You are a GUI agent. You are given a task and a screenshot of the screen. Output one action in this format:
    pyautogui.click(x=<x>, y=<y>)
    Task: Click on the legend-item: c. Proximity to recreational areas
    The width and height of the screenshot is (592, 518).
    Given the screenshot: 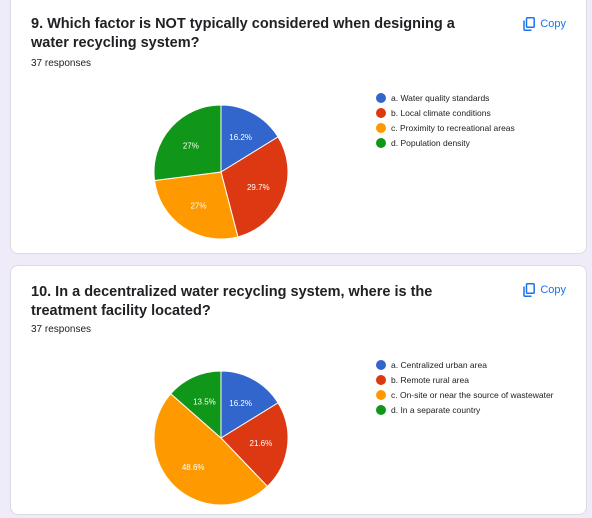 What is the action you would take?
    pyautogui.click(x=466, y=128)
    